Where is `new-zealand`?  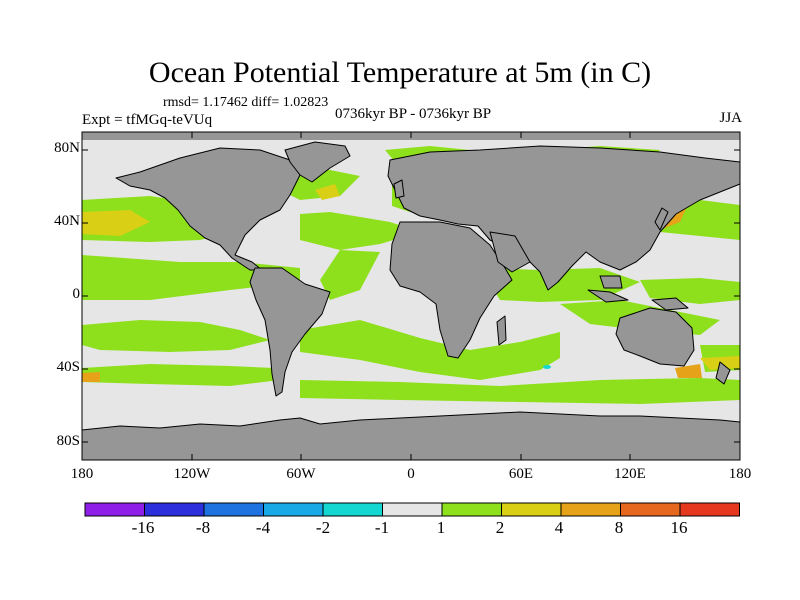 new-zealand is located at coordinates (723, 373).